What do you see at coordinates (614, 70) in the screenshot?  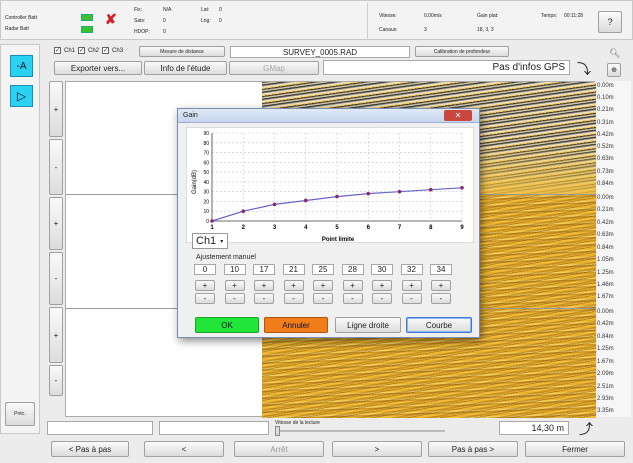 I see `zoom-in-icon: ⊕` at bounding box center [614, 70].